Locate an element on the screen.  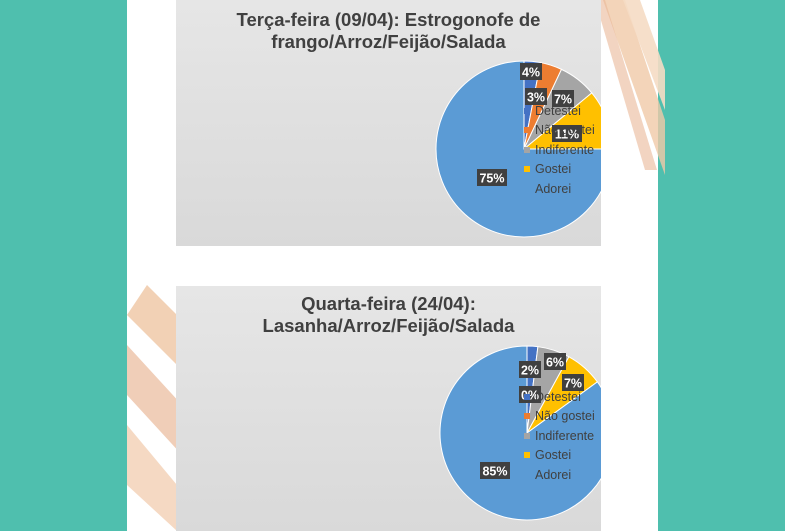
chart-title-line-2: frango/Arroz/Feijão/Salada is located at coordinates (388, 41).